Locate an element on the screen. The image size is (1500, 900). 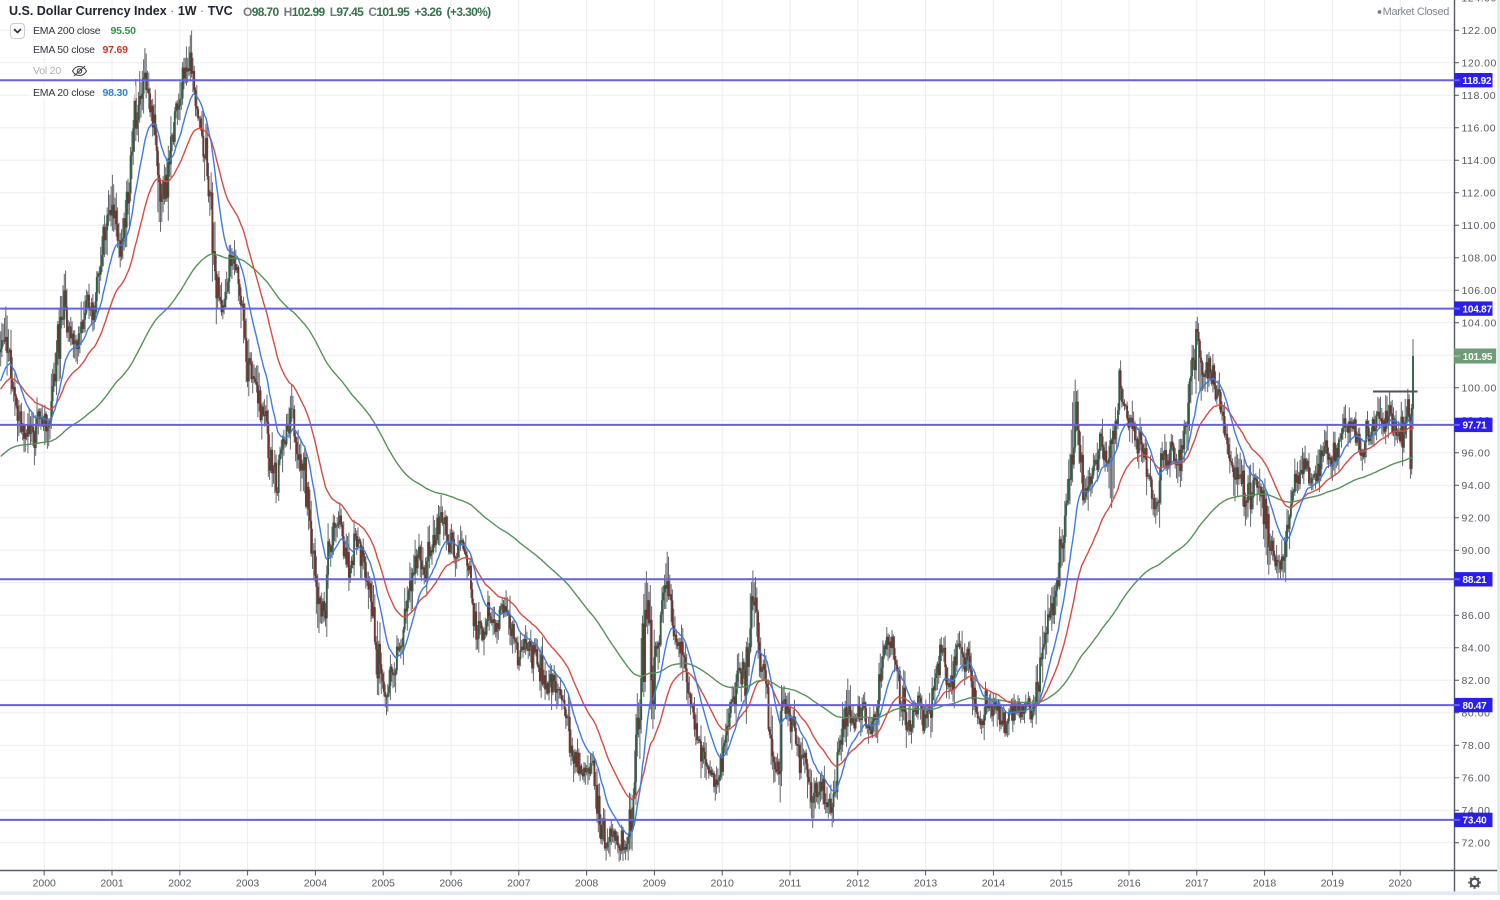
svg-text: 124.00 is located at coordinates (1479, 2).